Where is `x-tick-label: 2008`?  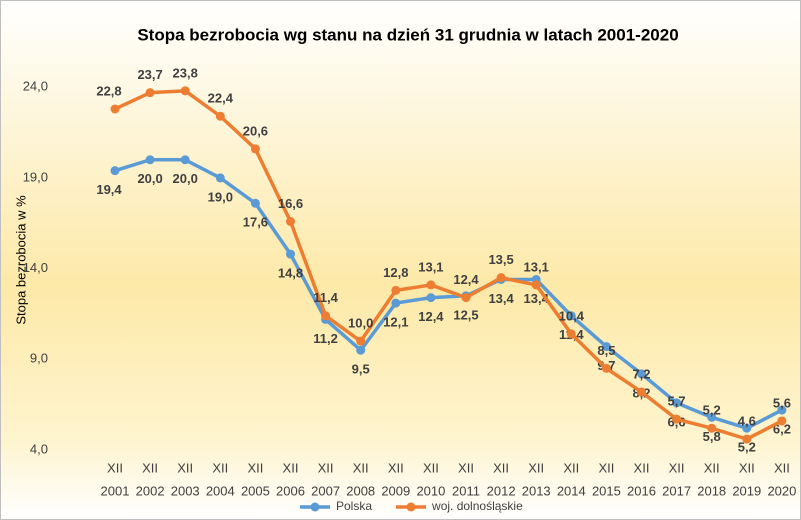
x-tick-label: 2008 is located at coordinates (360, 490).